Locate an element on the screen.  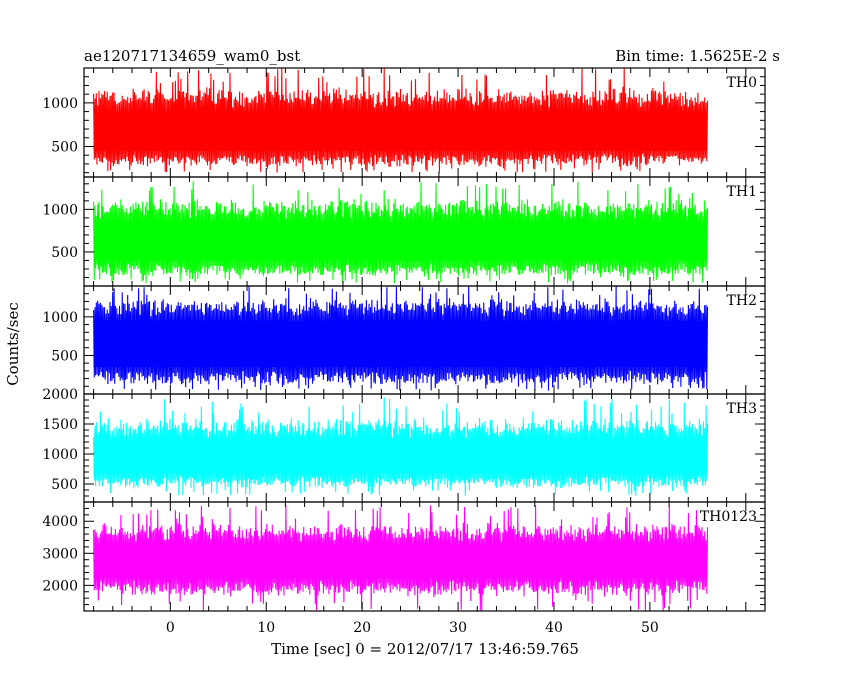
panel-th2: 500 1000 TH2 is located at coordinates (404, 340).